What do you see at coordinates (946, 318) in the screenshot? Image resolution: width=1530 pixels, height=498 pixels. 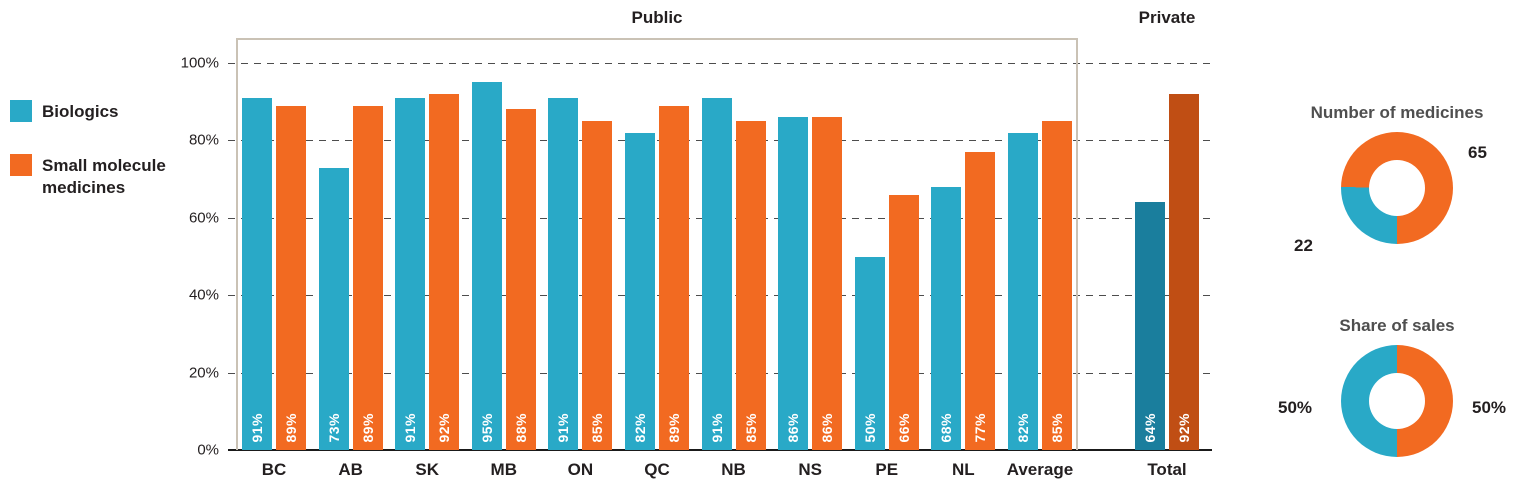 I see `bar-biologics: 68%` at bounding box center [946, 318].